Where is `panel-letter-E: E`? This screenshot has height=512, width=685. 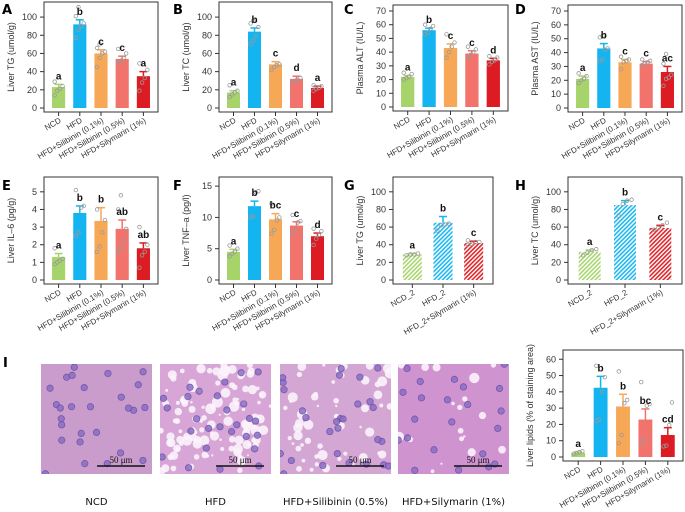 panel-letter-E: E is located at coordinates (6, 186).